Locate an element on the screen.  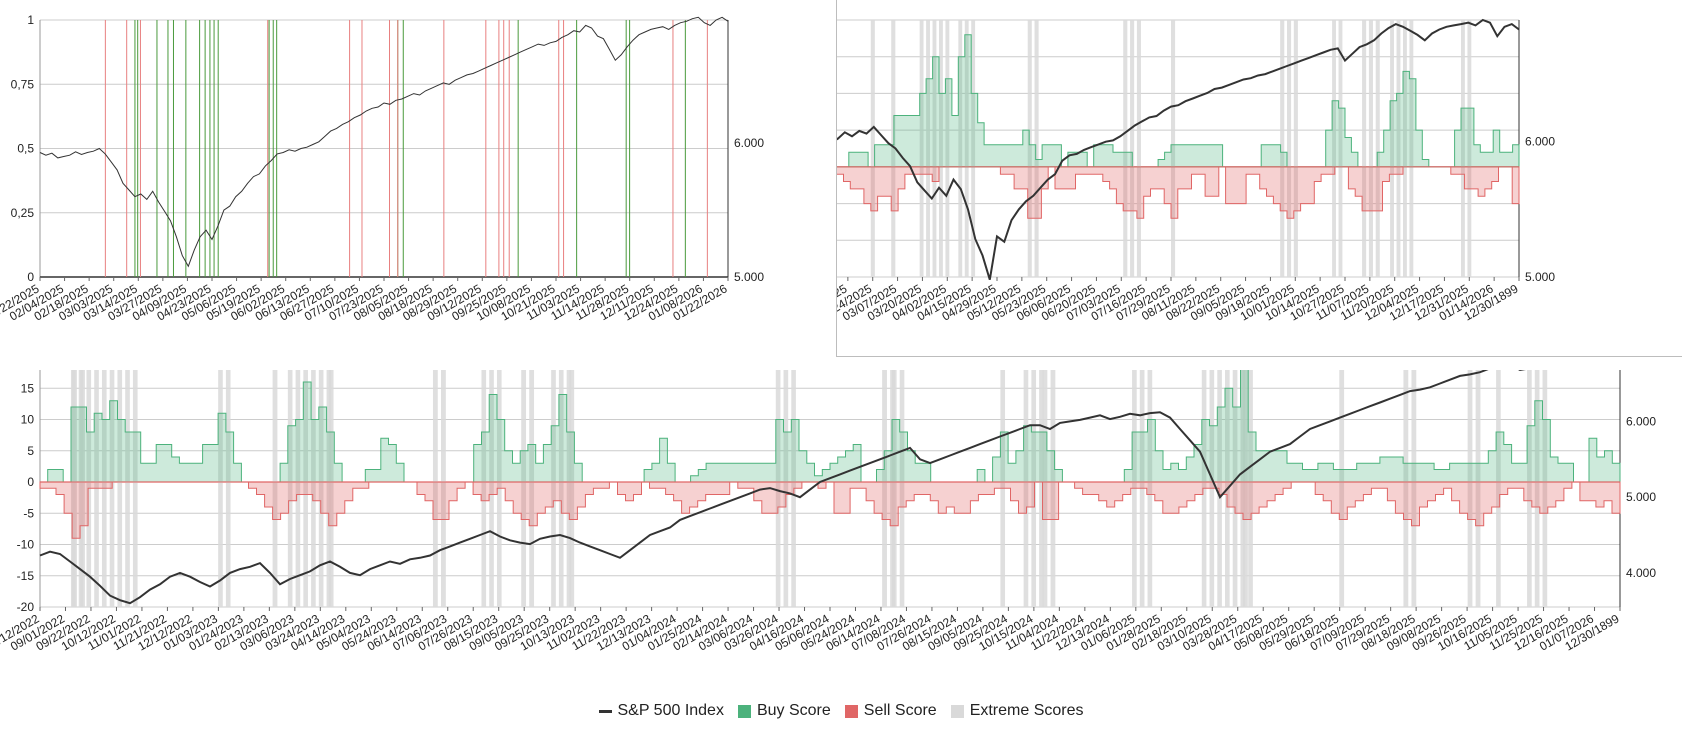
legend-item-sell: Sell Score is located at coordinates (890, 711).